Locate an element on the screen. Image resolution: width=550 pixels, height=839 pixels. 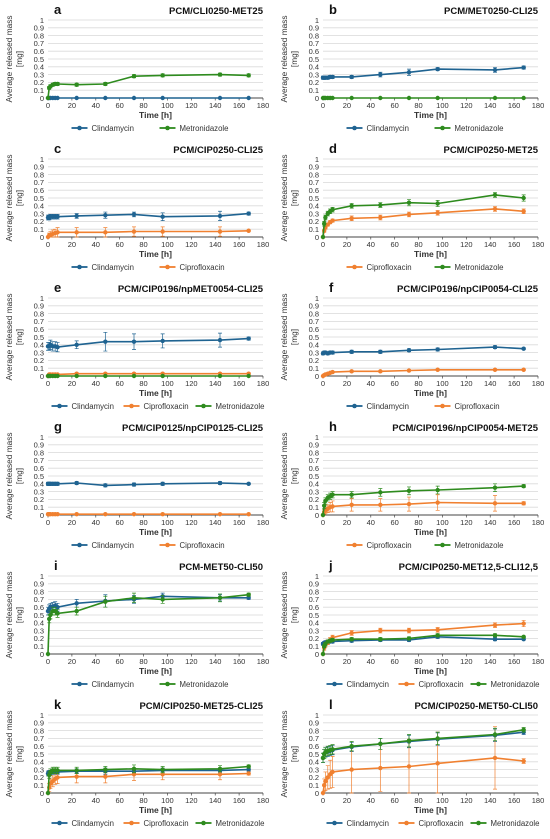
panel-letter: g is located at coordinates (58, 426).